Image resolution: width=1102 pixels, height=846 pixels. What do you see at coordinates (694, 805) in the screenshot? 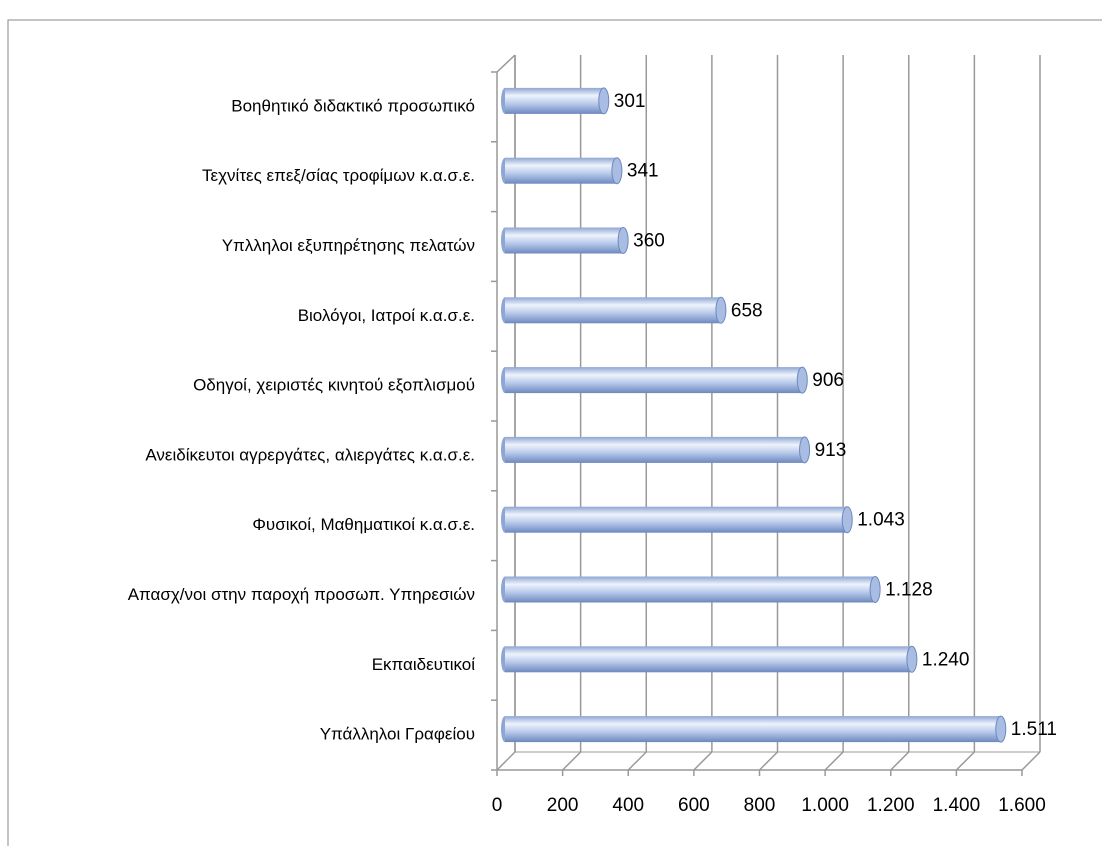
I see `x-tick-label: 600` at bounding box center [694, 805].